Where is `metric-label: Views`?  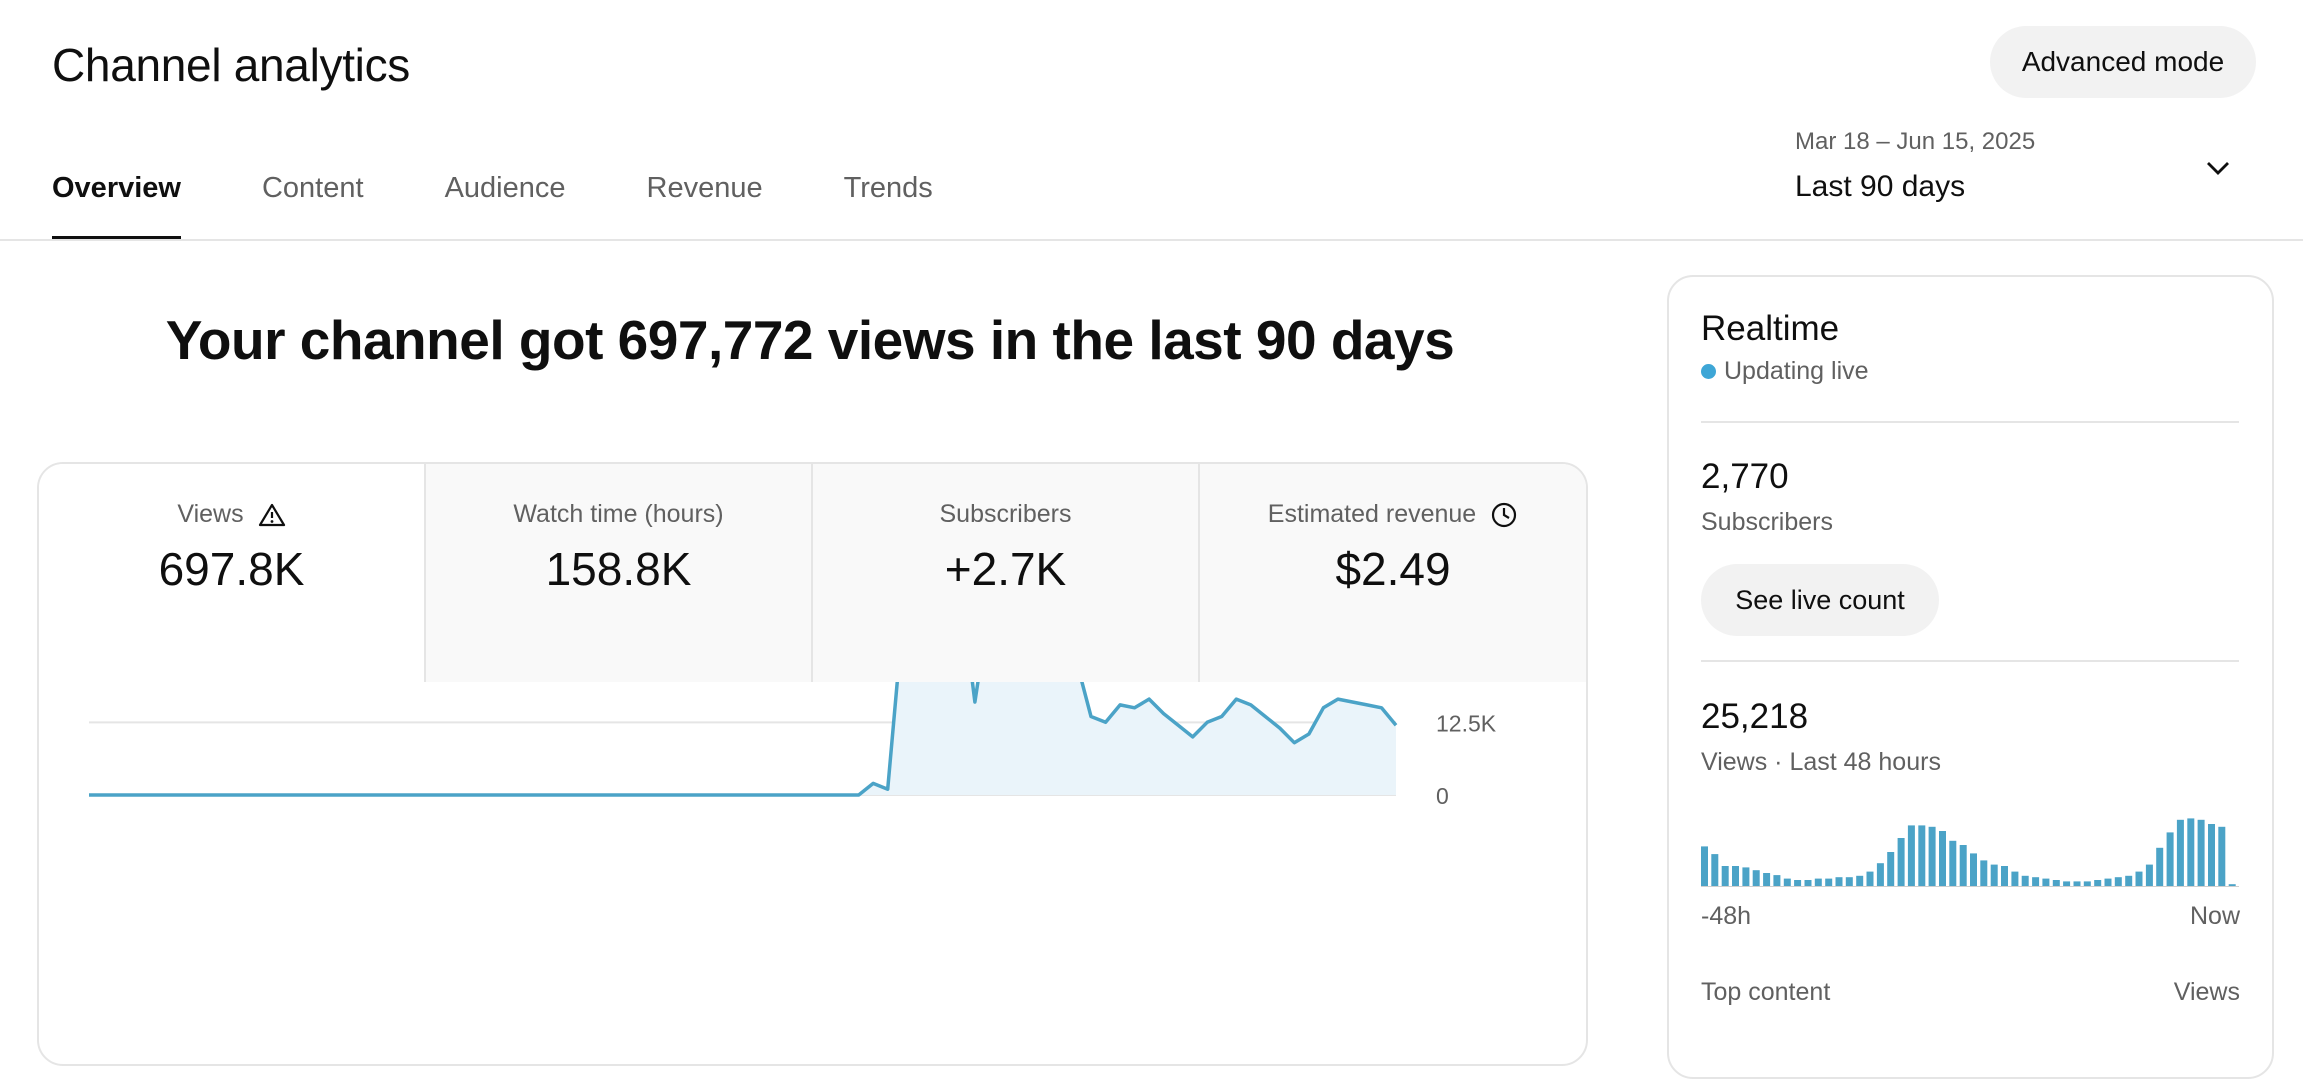 metric-label: Views is located at coordinates (210, 514).